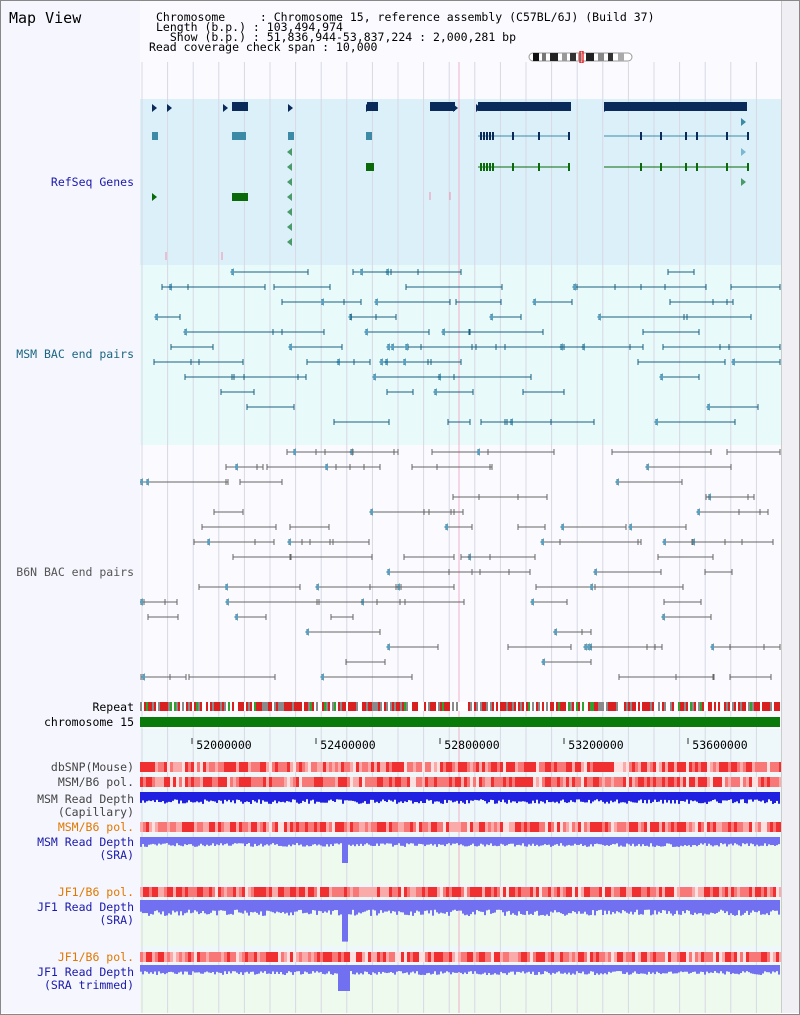 This screenshot has height=1015, width=800. I want to click on track-label-jf1-b6-pol: JF1/B6 pol., so click(95, 892).